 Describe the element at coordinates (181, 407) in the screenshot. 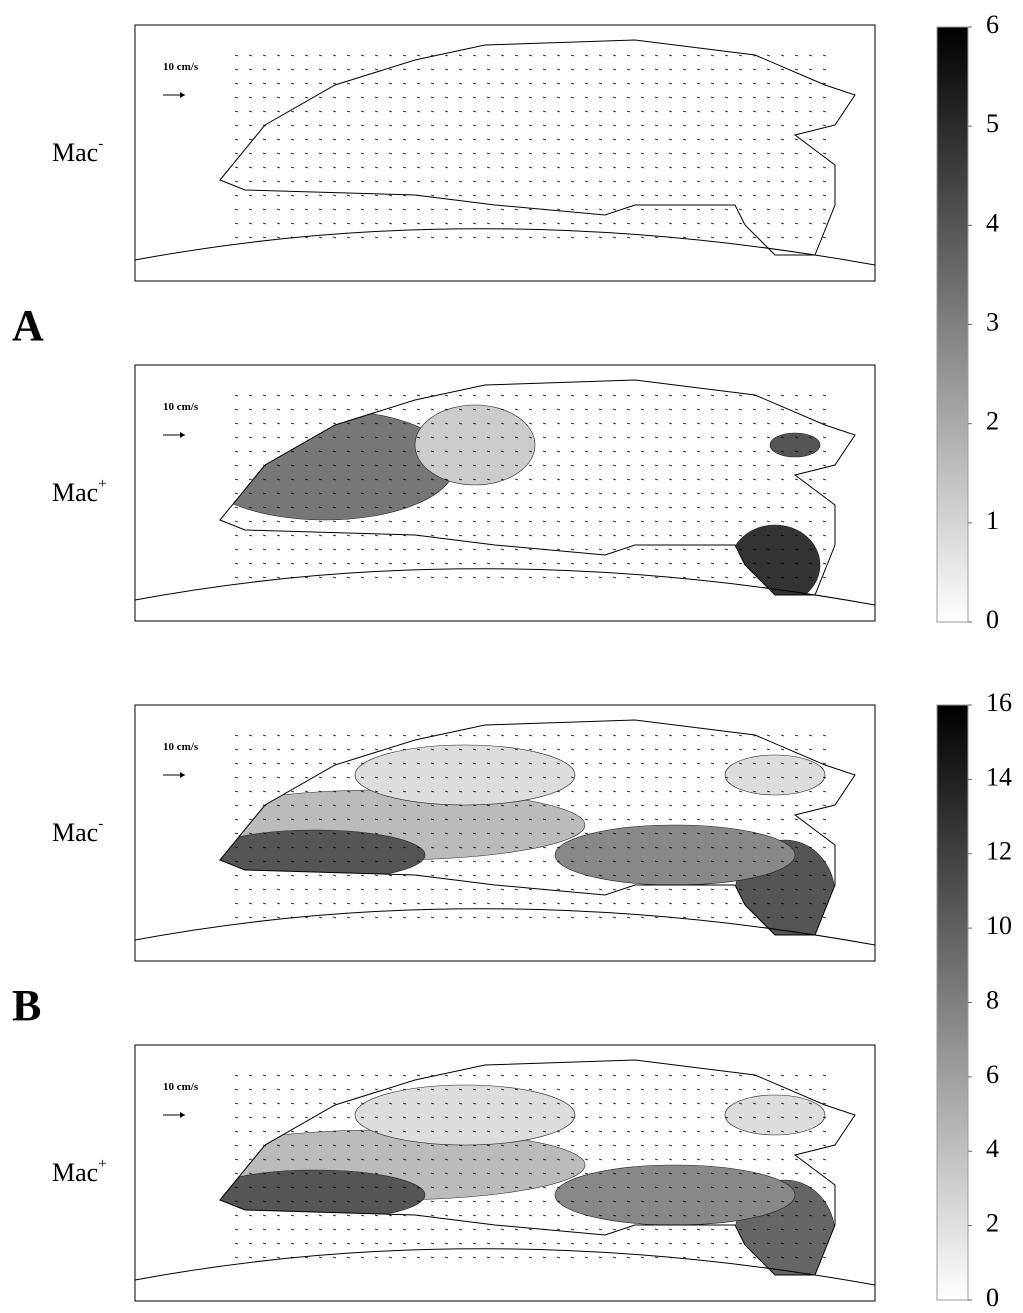

I see `scale-label: 10 cm/s` at that location.